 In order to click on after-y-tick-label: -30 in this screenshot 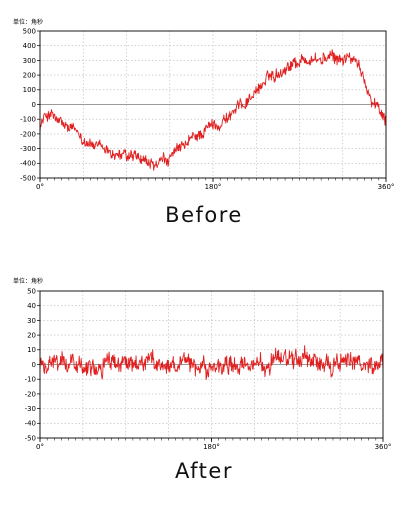, I will do `click(30, 409)`.